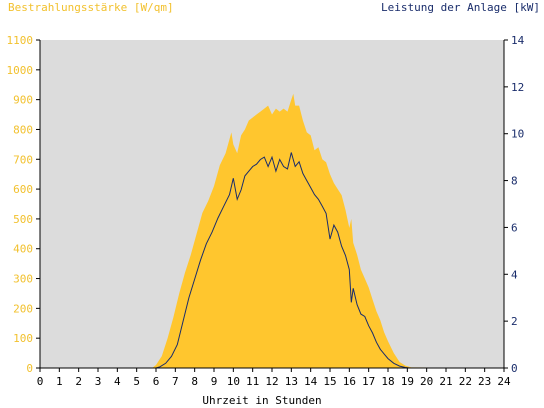 This screenshot has height=408, width=544. What do you see at coordinates (368, 381) in the screenshot?
I see `x-tick-label: 17` at bounding box center [368, 381].